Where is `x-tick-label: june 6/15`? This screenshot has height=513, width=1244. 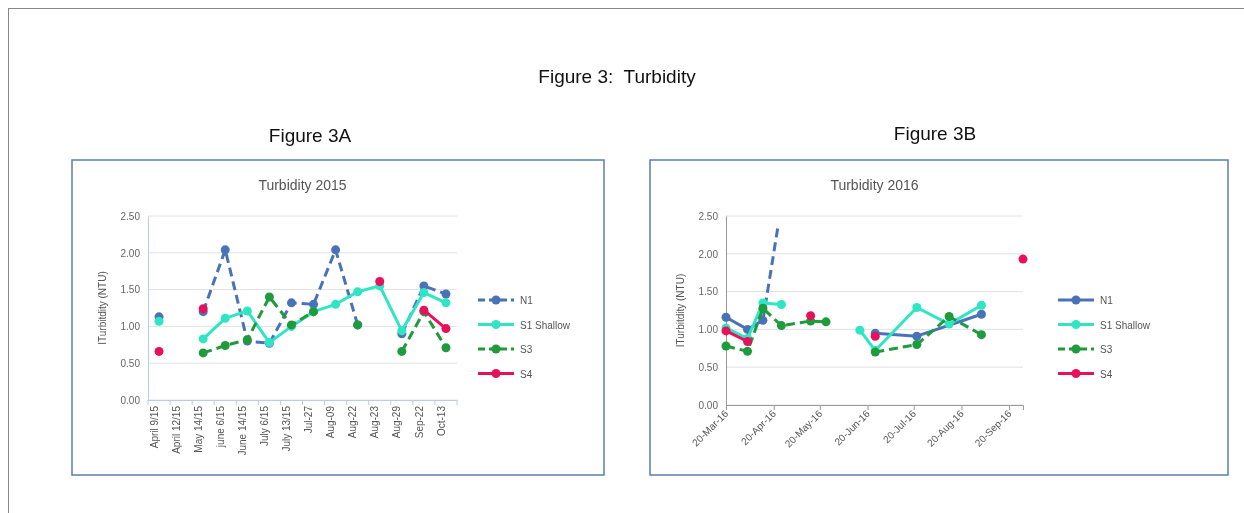 x-tick-label: june 6/15 is located at coordinates (220, 427).